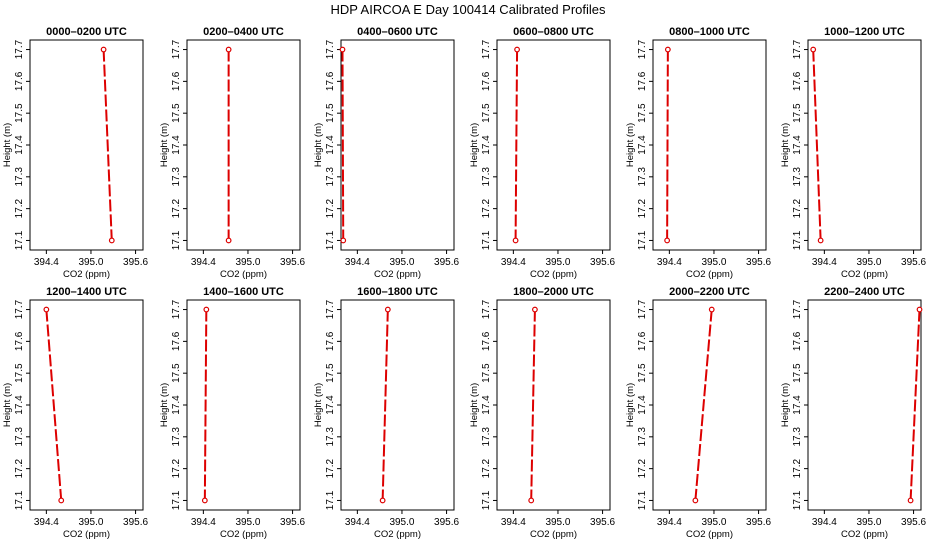  Describe the element at coordinates (397, 292) in the screenshot. I see `panel-title: 1600–1800 UTC` at that location.